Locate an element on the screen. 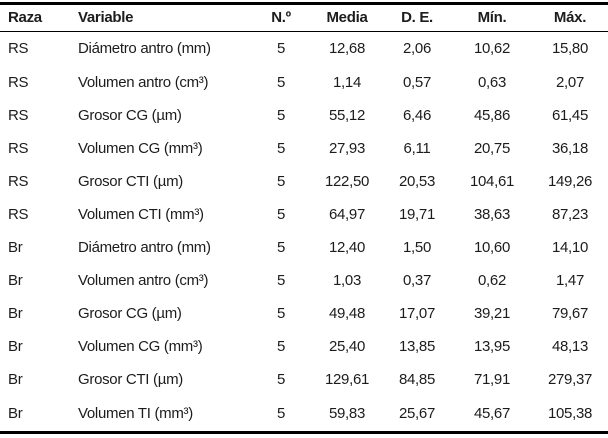 The height and width of the screenshot is (438, 608). header-row: Raza Variable N.º Media D. E. Mín. Máx. is located at coordinates (304, 17).